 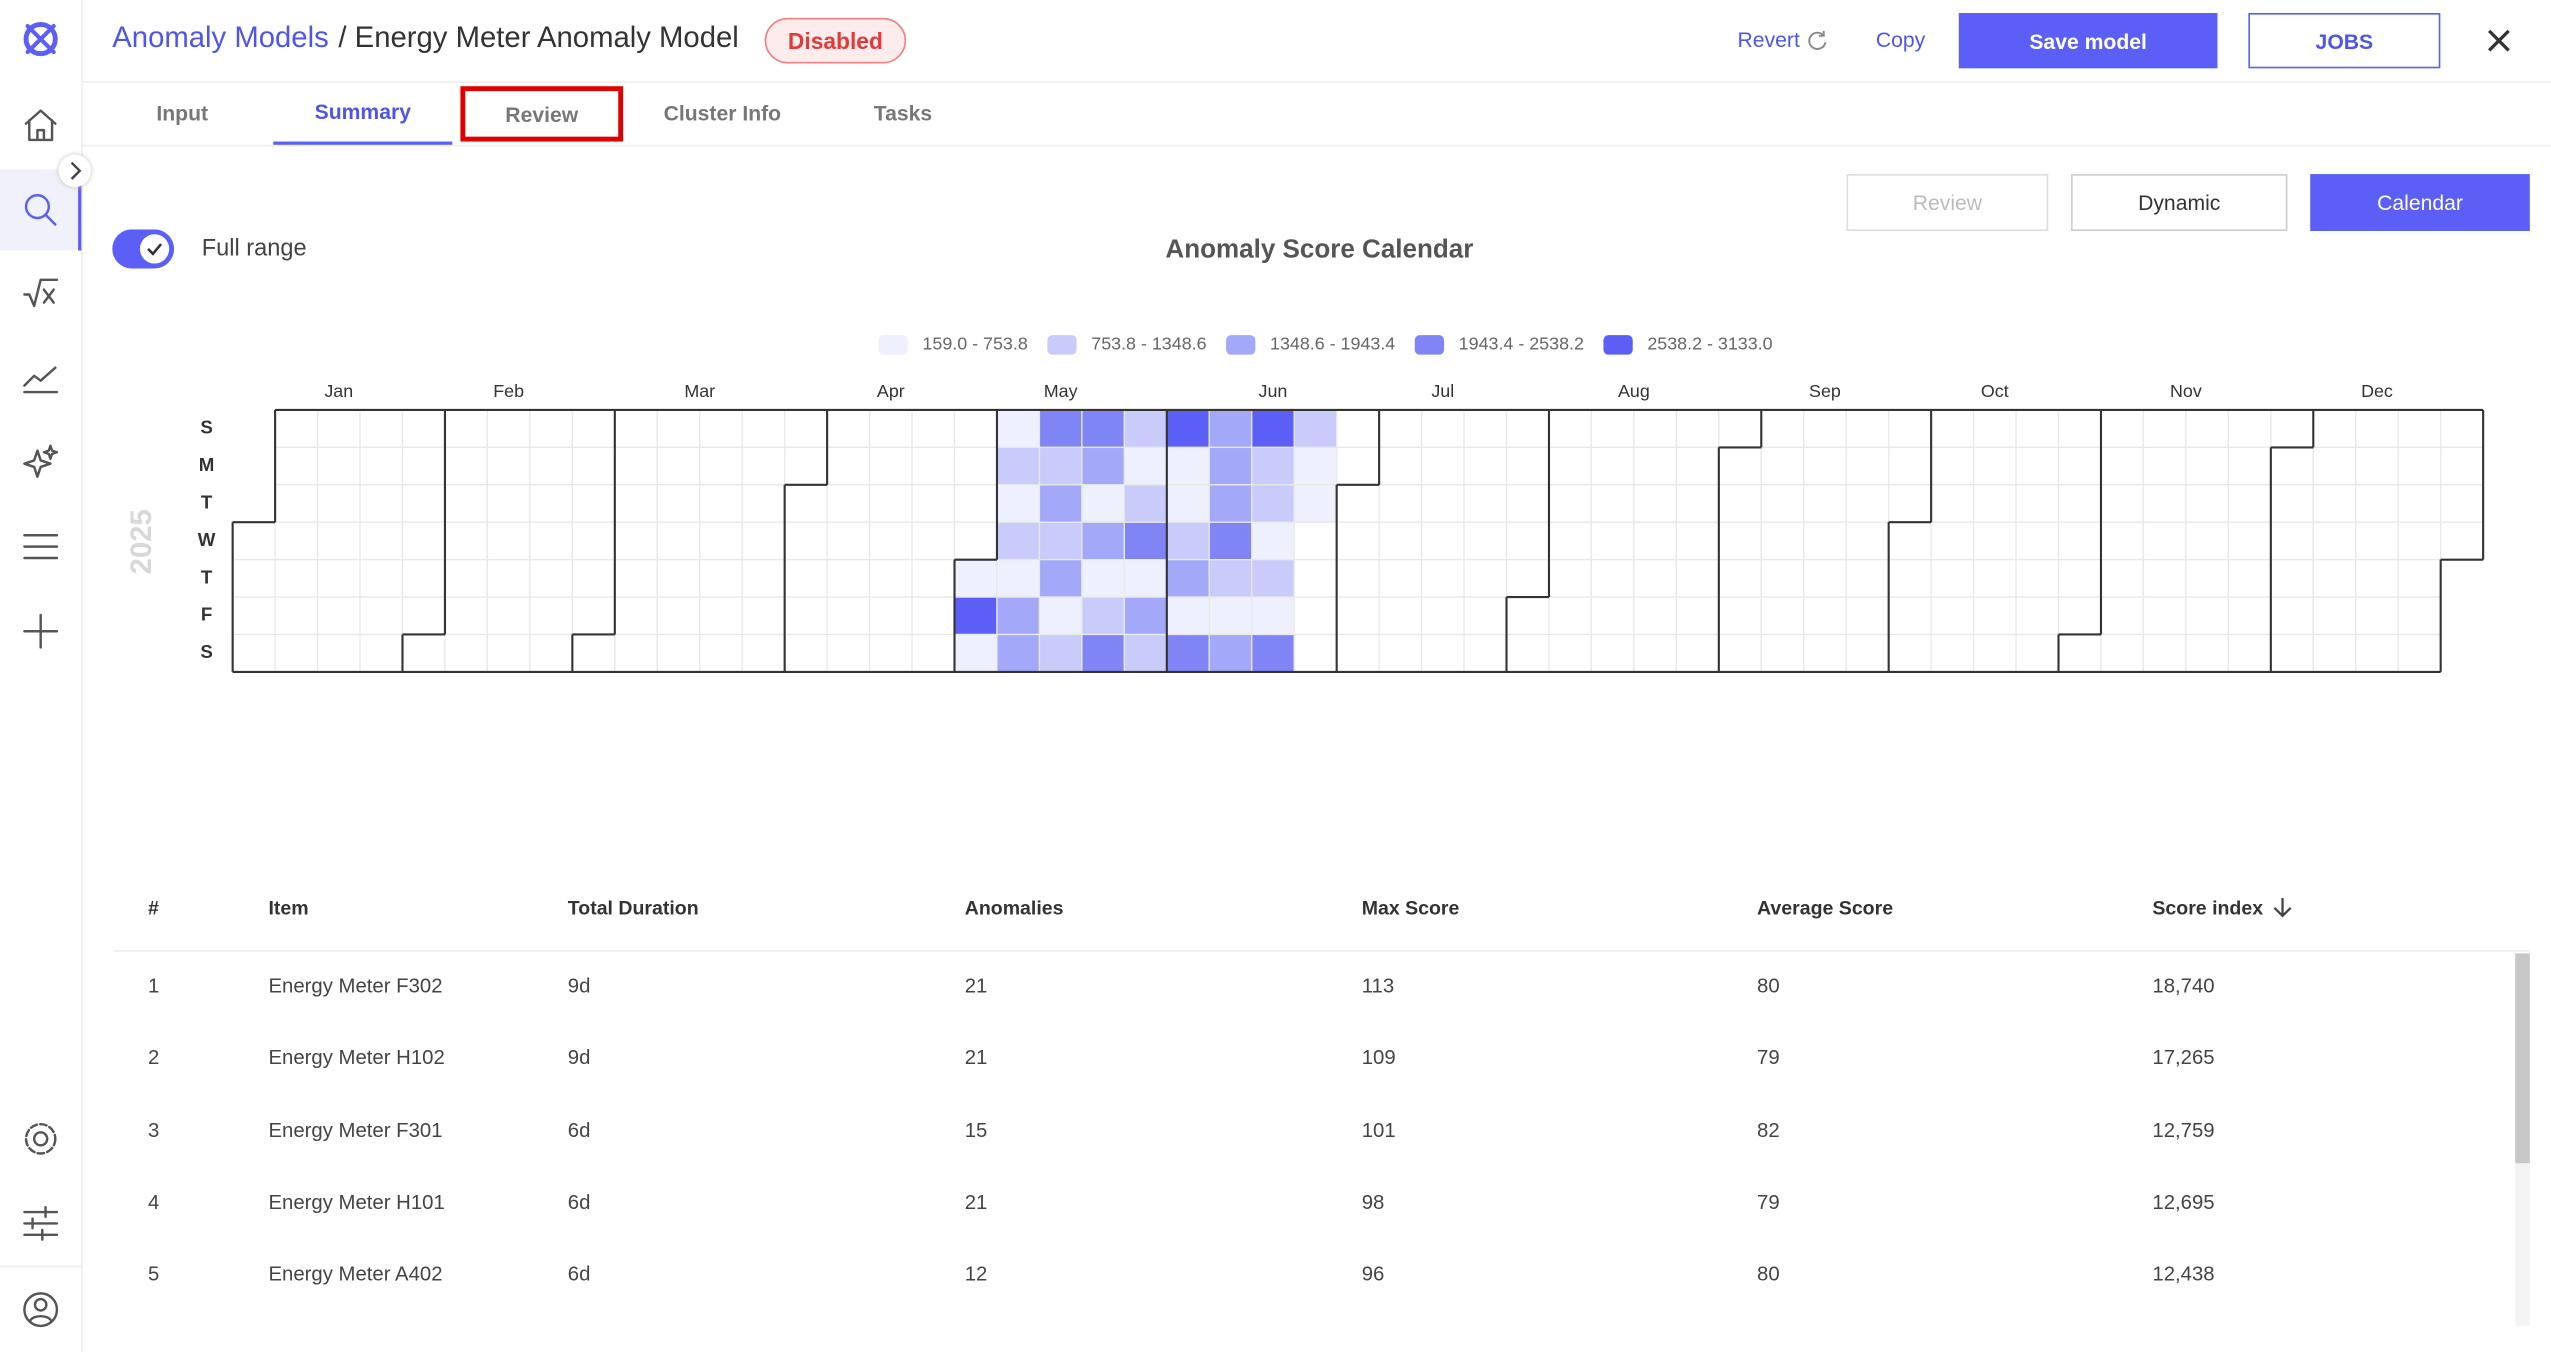 What do you see at coordinates (2282, 907) in the screenshot?
I see `sort-icon` at bounding box center [2282, 907].